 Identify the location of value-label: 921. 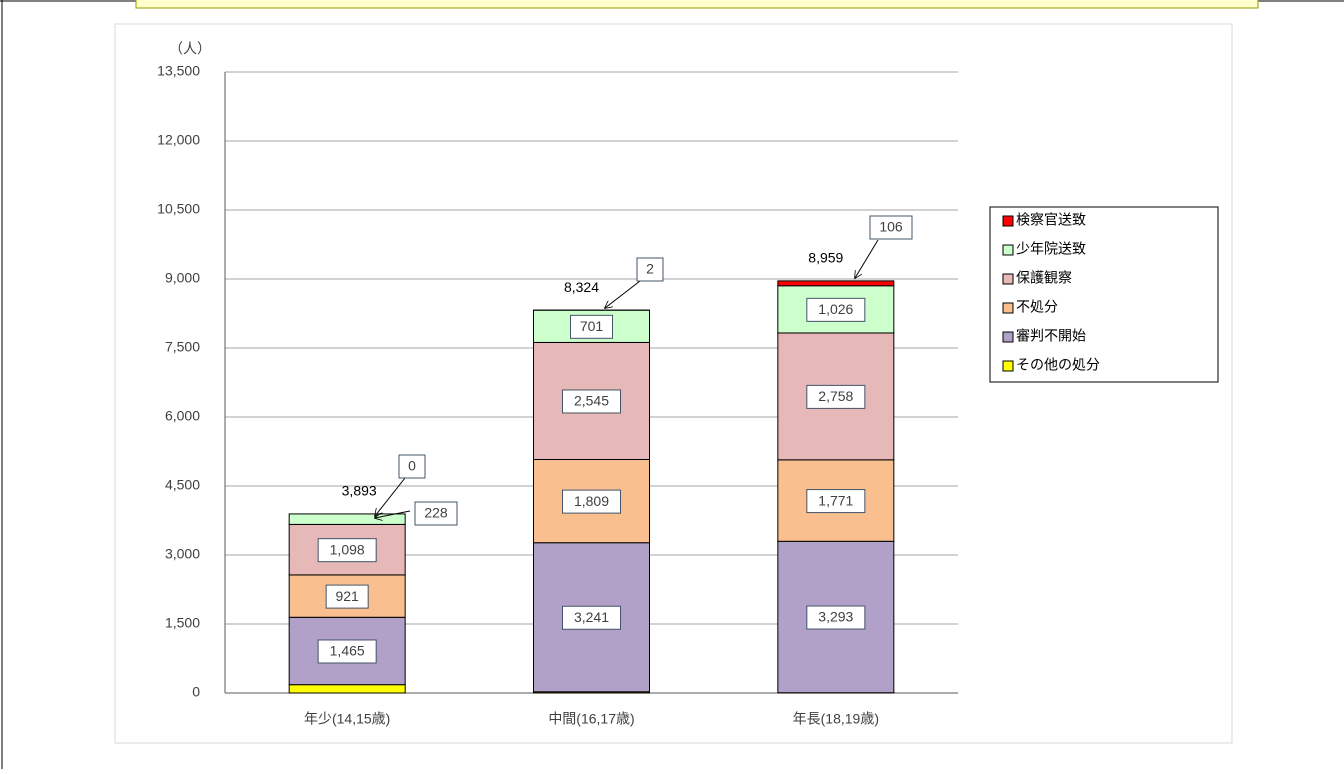
(347, 596).